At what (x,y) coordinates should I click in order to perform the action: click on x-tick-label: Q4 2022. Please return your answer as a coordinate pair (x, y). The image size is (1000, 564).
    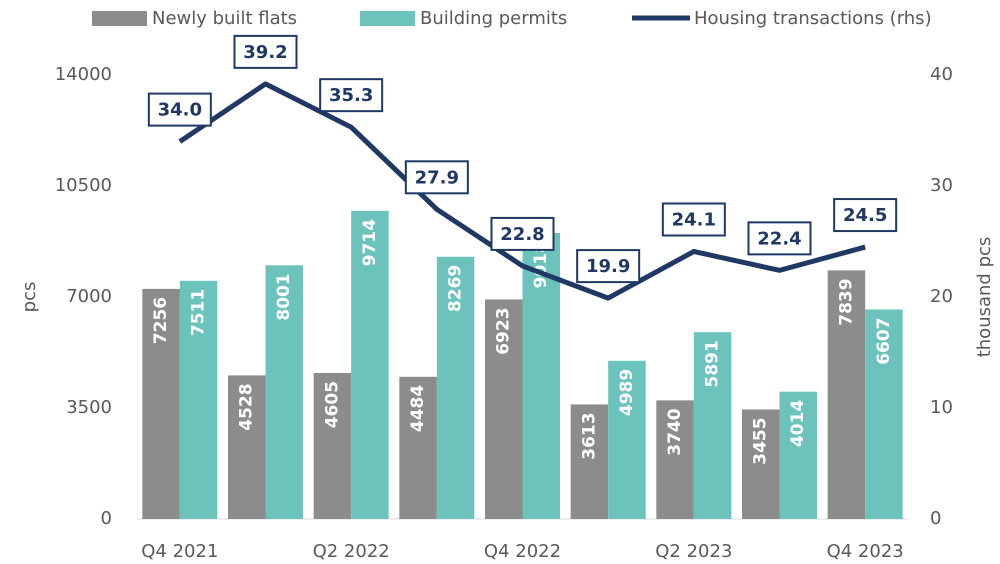
    Looking at the image, I should click on (522, 551).